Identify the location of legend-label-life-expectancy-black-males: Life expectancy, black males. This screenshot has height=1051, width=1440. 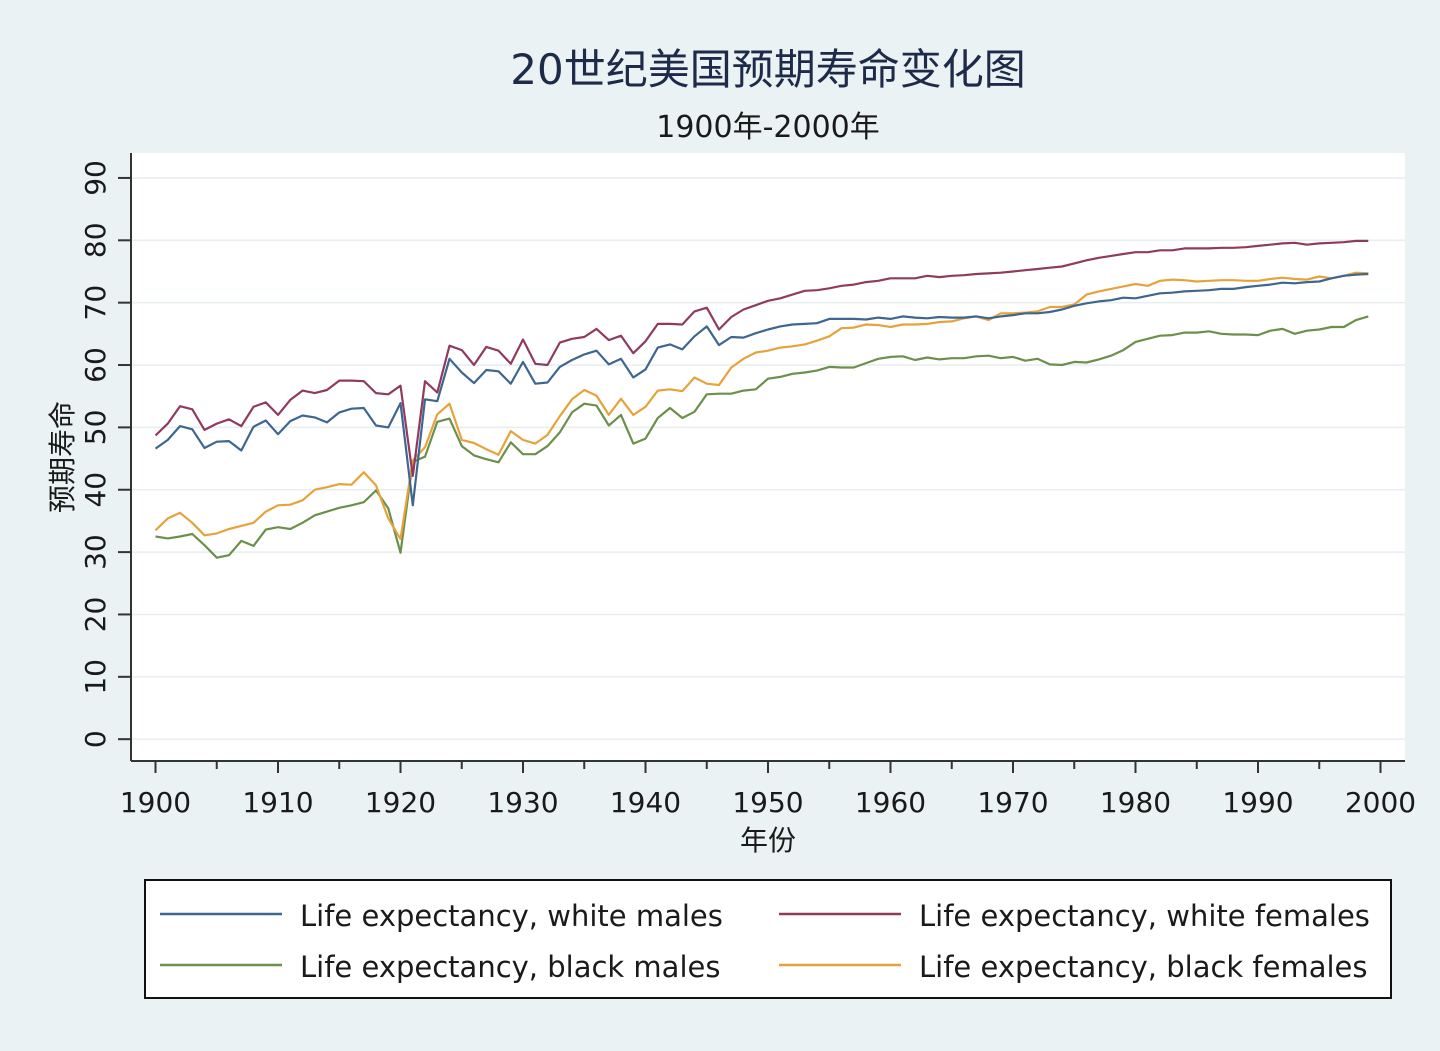
(510, 967).